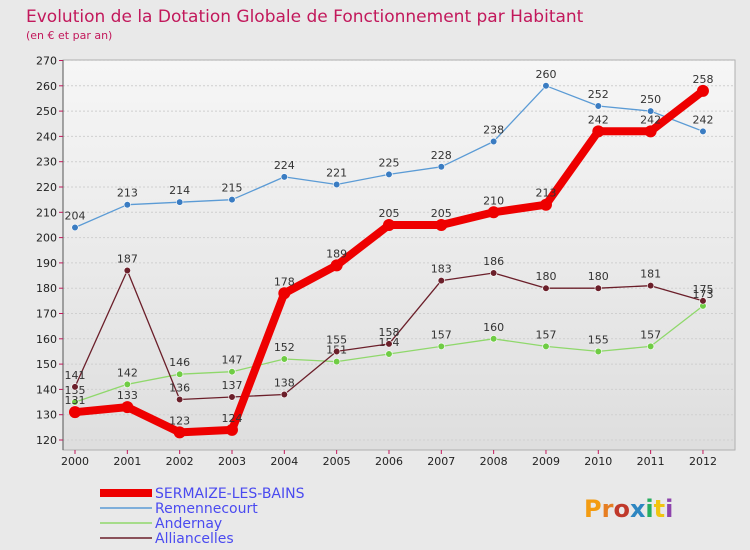  I want to click on point-sermaize-les-bains-2006, so click(388, 224).